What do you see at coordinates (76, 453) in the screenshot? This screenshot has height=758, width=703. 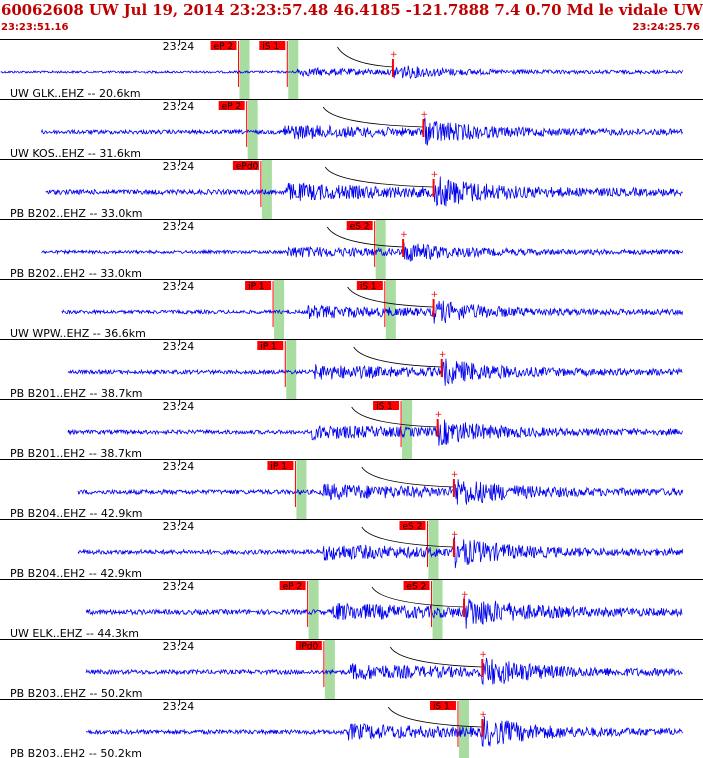 I see `station-label: PB B201..EH2 -- 38.7km` at bounding box center [76, 453].